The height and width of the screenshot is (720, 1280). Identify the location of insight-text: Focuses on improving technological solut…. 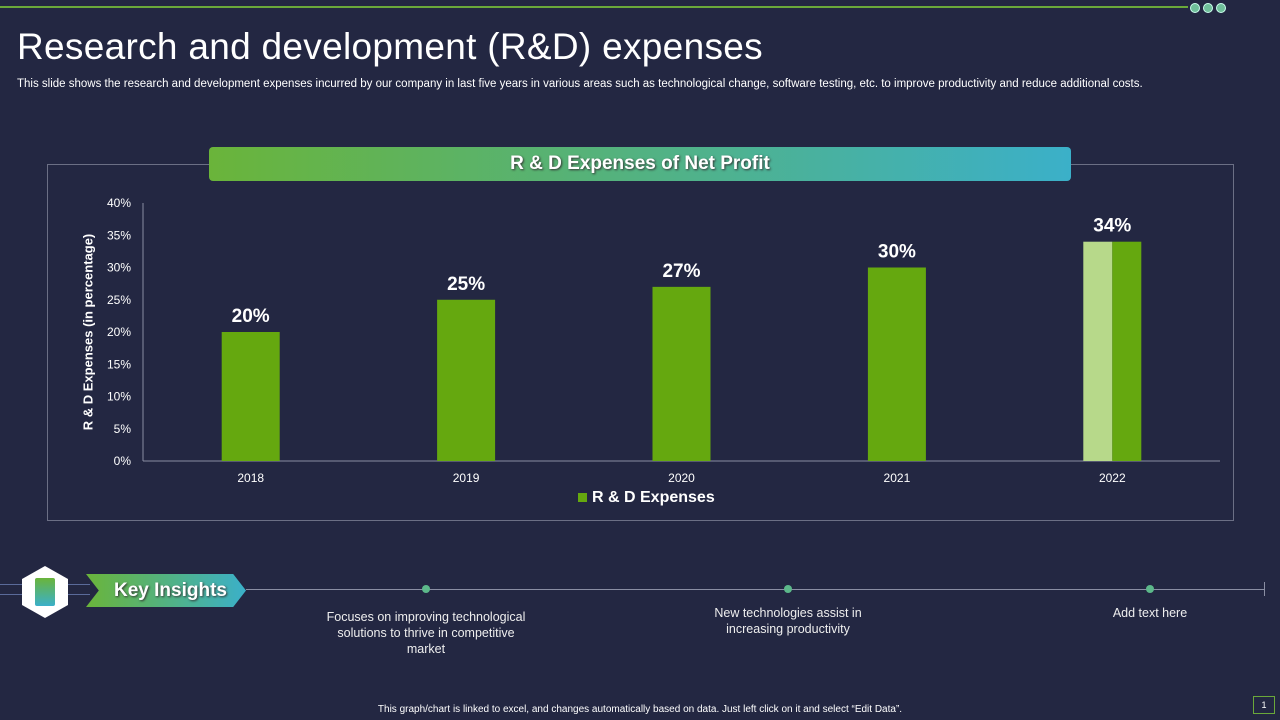
(426, 633).